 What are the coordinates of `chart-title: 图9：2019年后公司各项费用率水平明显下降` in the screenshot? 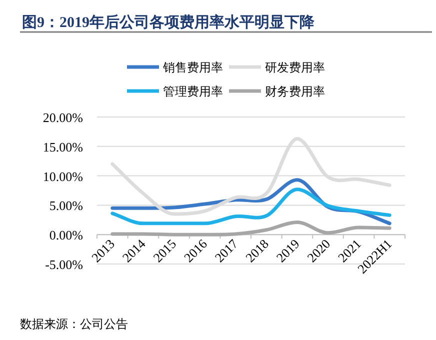 It's located at (169, 22).